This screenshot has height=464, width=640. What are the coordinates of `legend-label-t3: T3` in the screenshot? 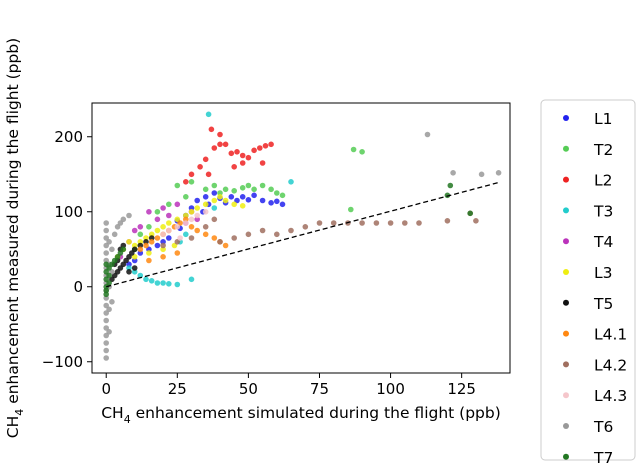 It's located at (603, 211).